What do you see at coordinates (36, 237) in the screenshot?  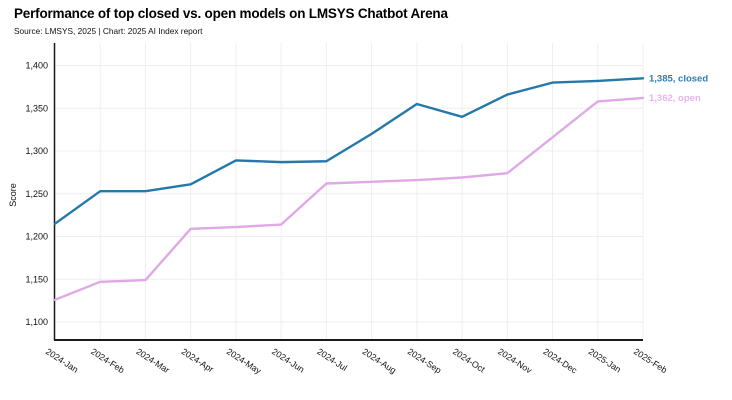 I see `y-tick-label: 1,200` at bounding box center [36, 237].